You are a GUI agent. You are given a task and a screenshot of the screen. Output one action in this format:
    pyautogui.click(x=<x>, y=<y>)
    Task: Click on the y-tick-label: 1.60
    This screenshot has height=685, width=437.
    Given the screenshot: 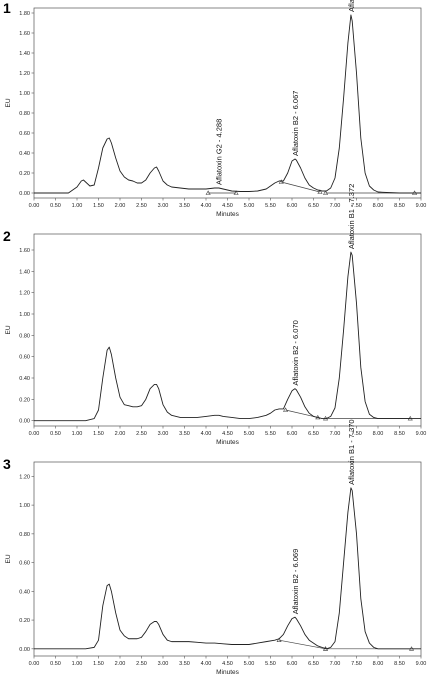 What is the action you would take?
    pyautogui.click(x=24, y=251)
    